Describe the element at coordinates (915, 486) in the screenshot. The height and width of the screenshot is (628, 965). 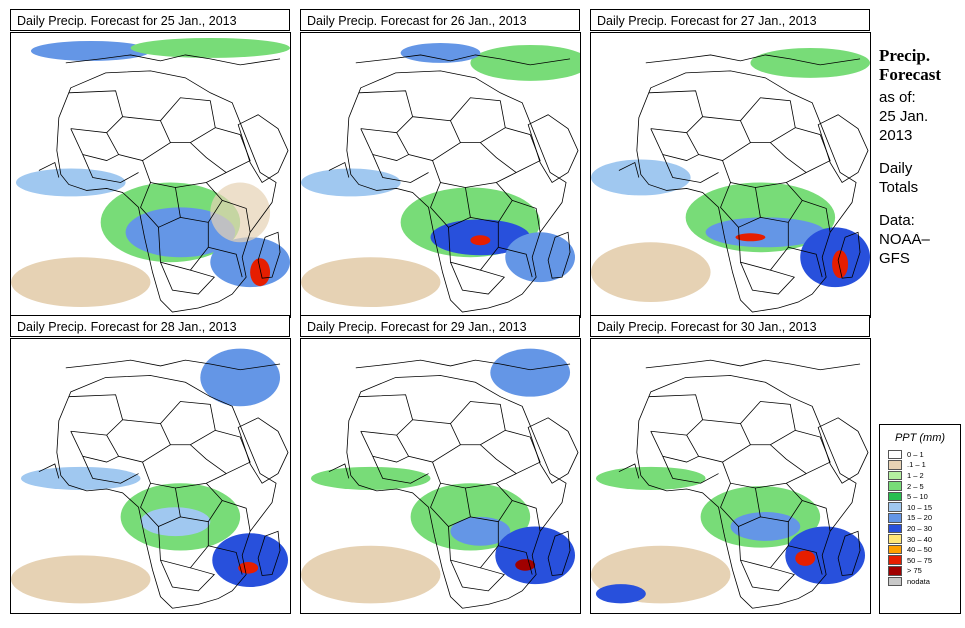
I see `legend-label: 2 – 5` at that location.